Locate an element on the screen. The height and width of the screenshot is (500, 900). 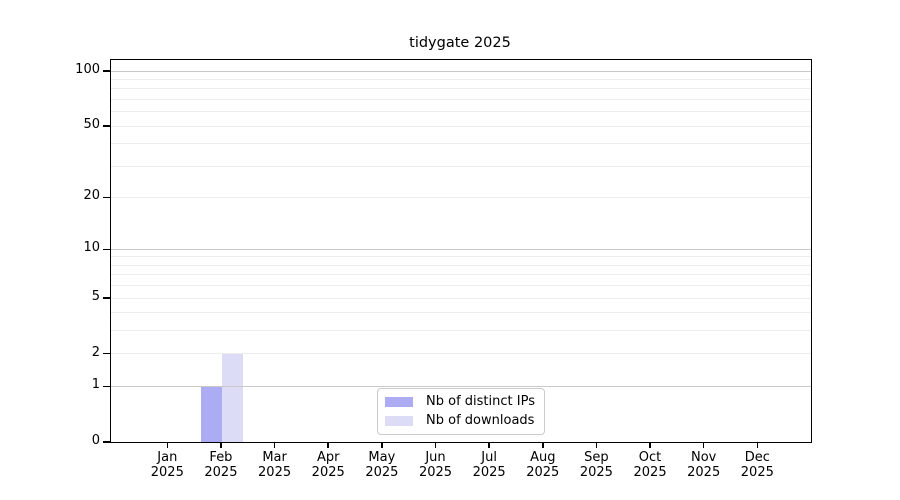
legend-label-distinct-ips: Nb of distinct IPs is located at coordinates (480, 401).